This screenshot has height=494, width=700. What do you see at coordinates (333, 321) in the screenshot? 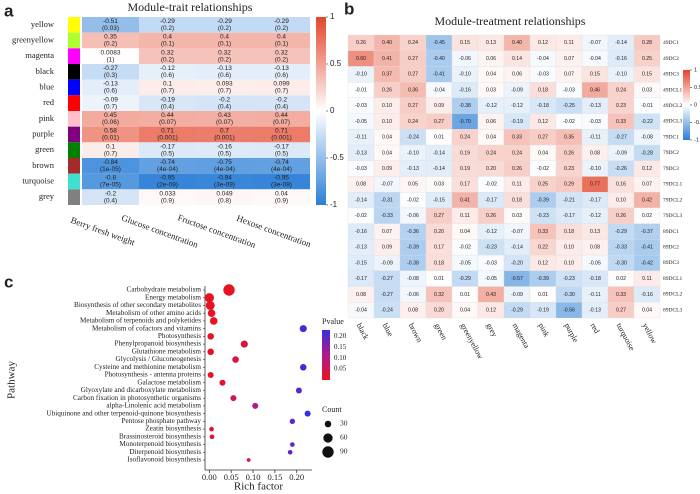
I see `color-legend-title: Pvalue` at bounding box center [333, 321].